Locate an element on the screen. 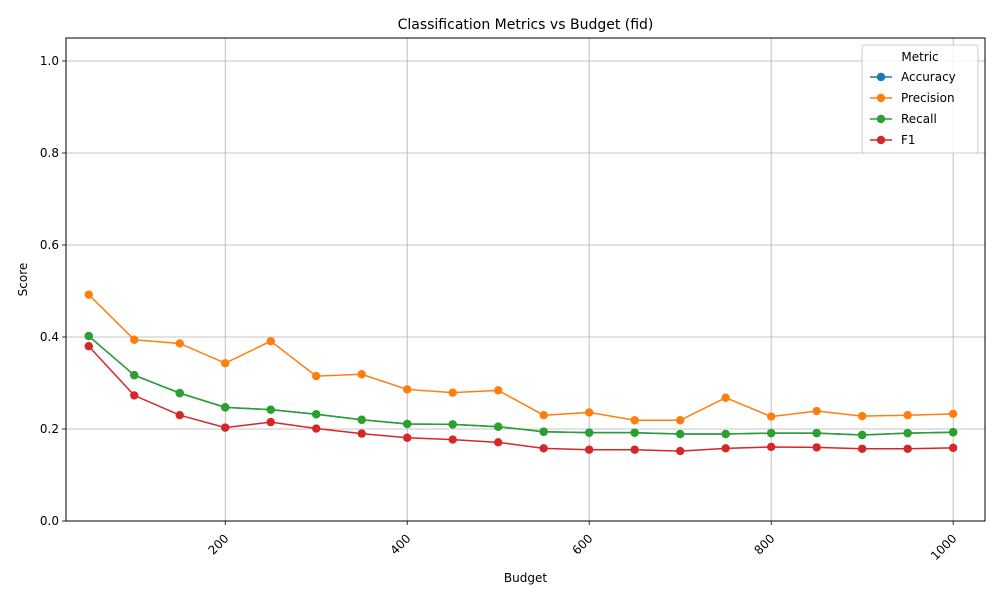 Image resolution: width=1000 pixels, height=604 pixels. chart-title: Classification Metrics vs Budget (fid) is located at coordinates (526, 25).